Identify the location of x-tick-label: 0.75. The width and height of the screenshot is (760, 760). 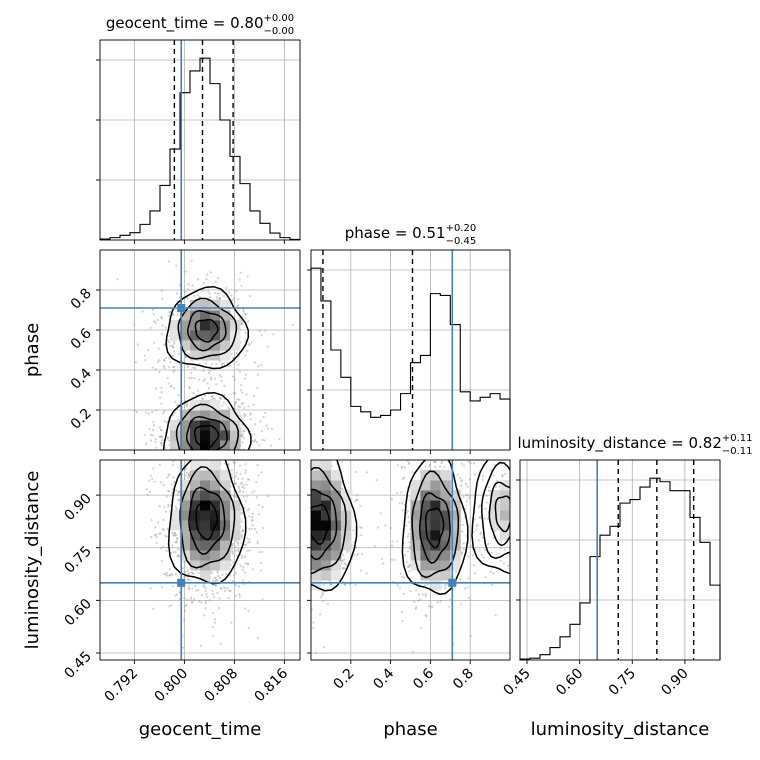
(622, 682).